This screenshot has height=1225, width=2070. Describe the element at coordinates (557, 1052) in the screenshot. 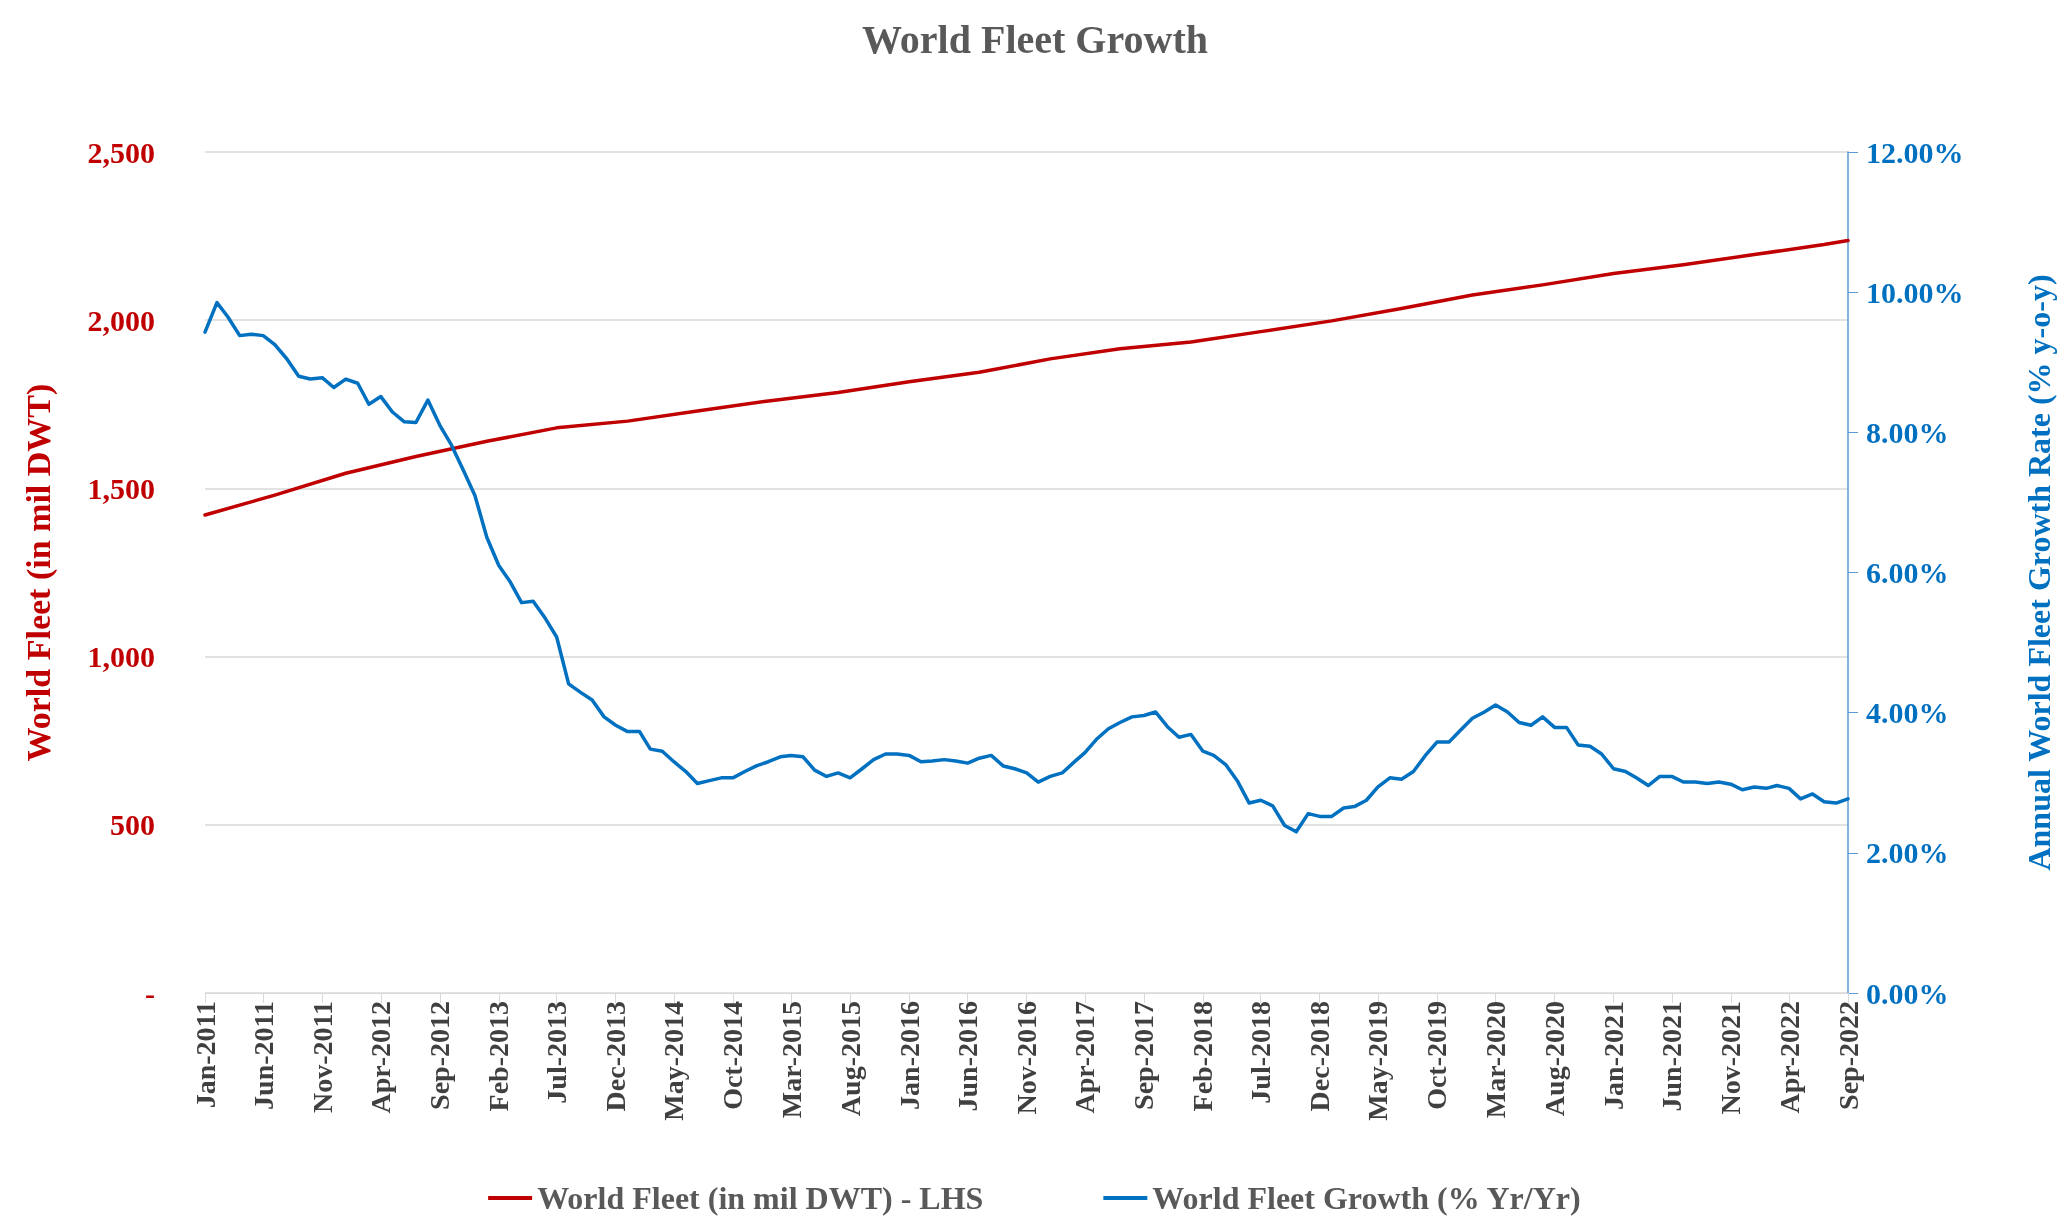

I see `x-tick-label: Jul-2013` at that location.